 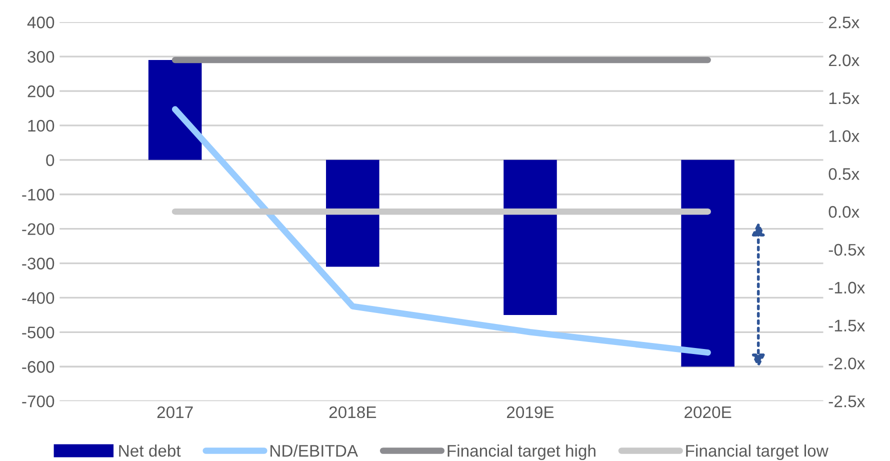 What do you see at coordinates (844, 136) in the screenshot?
I see `y2-tick-label: 1.0x` at bounding box center [844, 136].